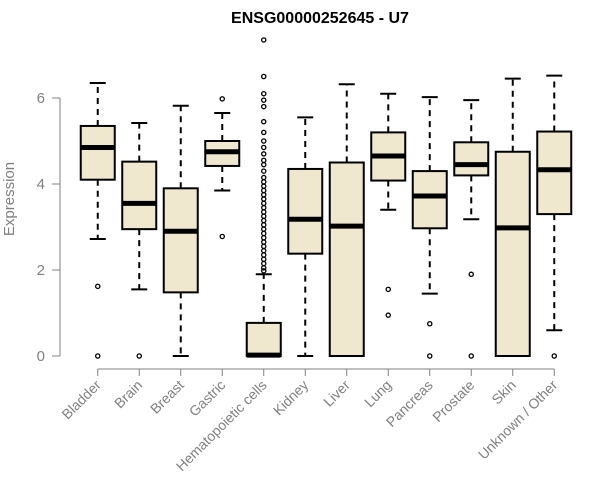 Image resolution: width=600 pixels, height=500 pixels. What do you see at coordinates (336, 393) in the screenshot?
I see `x-tick-label: Liver` at bounding box center [336, 393].